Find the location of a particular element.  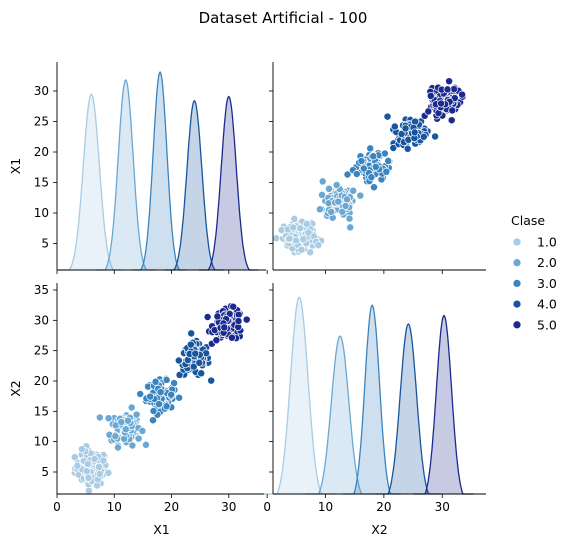

x-tick-label: 10 is located at coordinates (114, 507).